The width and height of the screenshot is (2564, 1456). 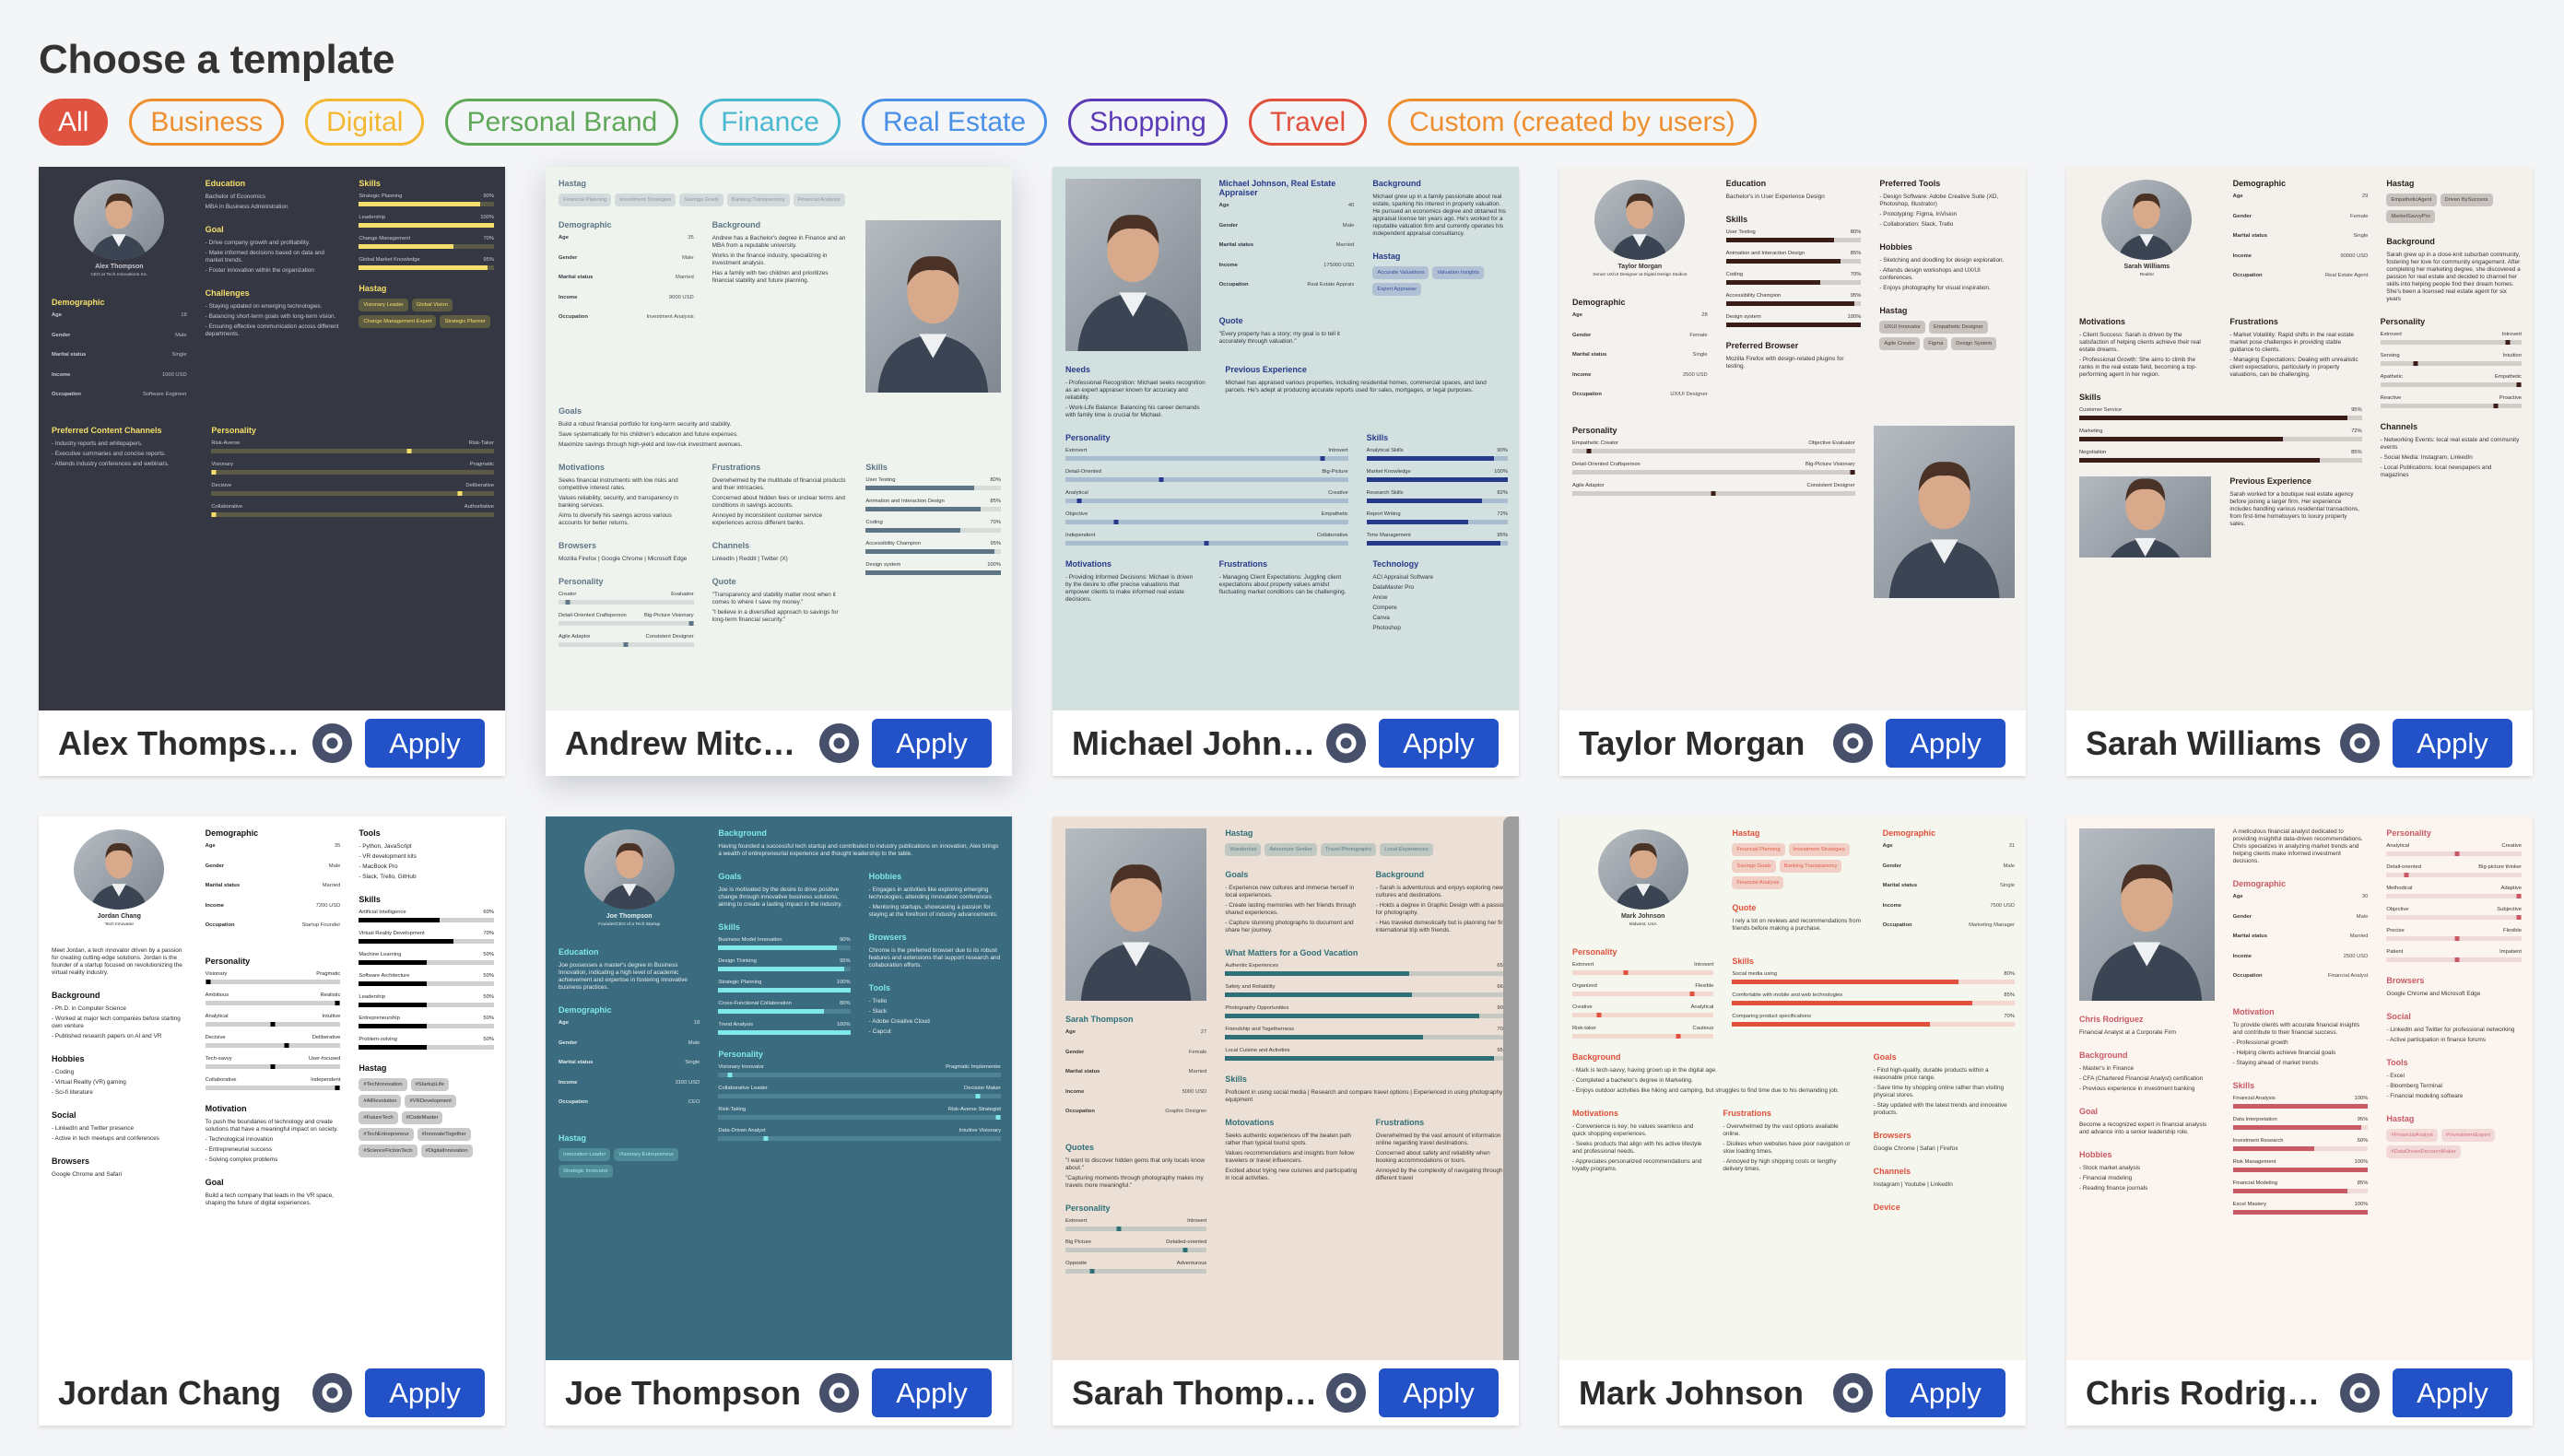 I want to click on section-heading: Hastag, so click(x=373, y=1068).